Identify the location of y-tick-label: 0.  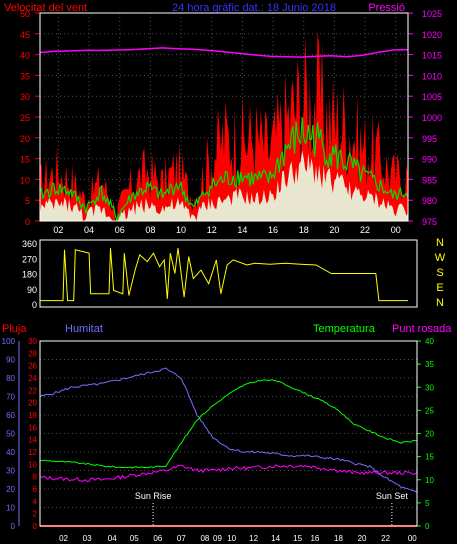
(27, 222).